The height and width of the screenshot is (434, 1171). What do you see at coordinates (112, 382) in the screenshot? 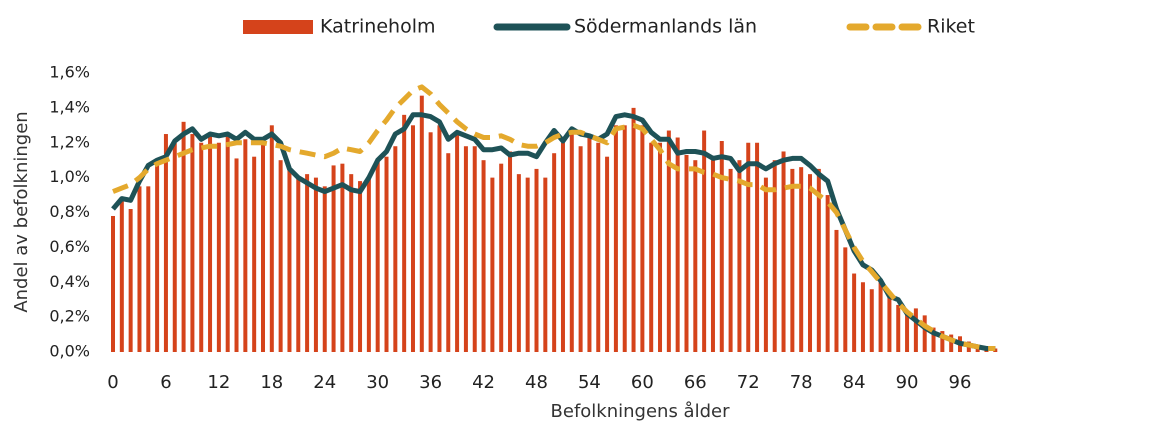
I see `x-tick-label: 0` at bounding box center [112, 382].